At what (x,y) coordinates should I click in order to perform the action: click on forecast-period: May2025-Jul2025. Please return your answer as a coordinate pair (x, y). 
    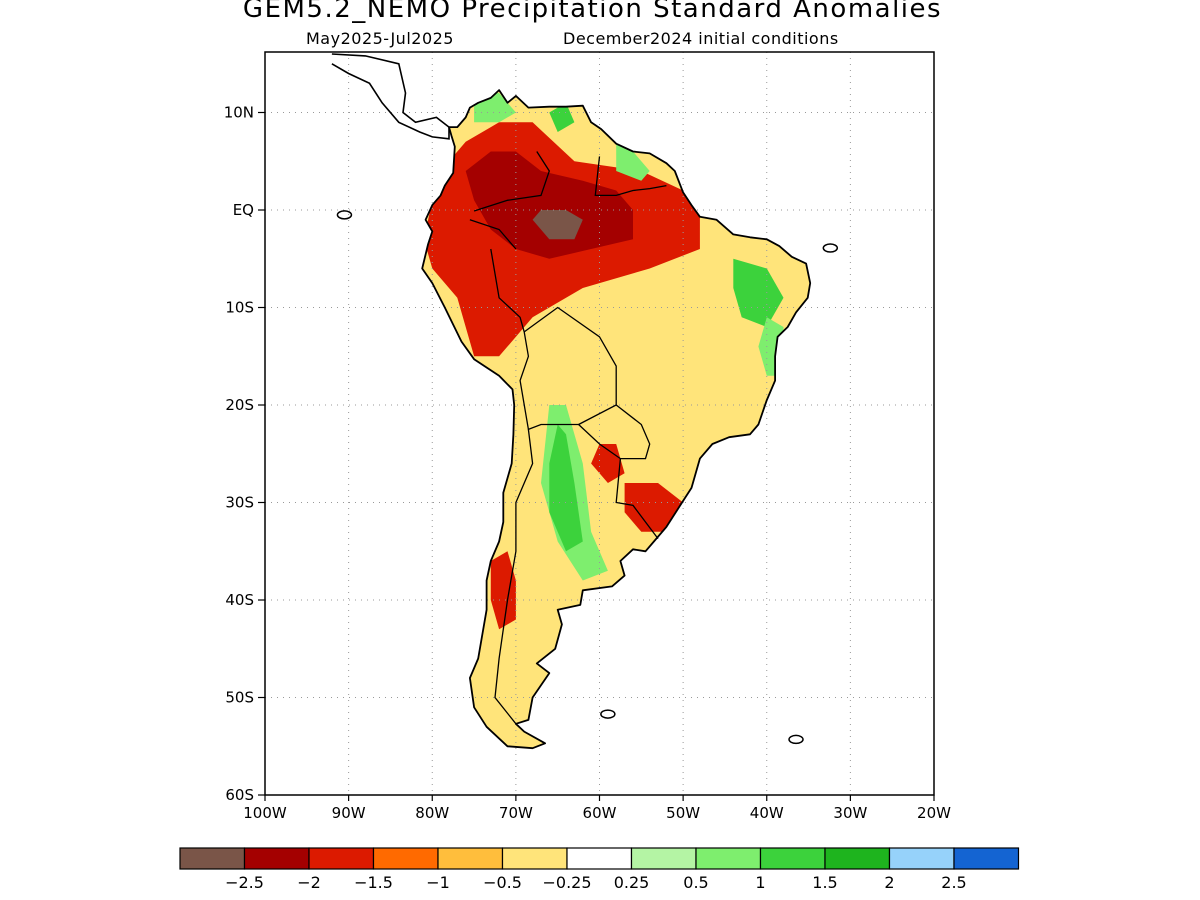
    Looking at the image, I should click on (380, 38).